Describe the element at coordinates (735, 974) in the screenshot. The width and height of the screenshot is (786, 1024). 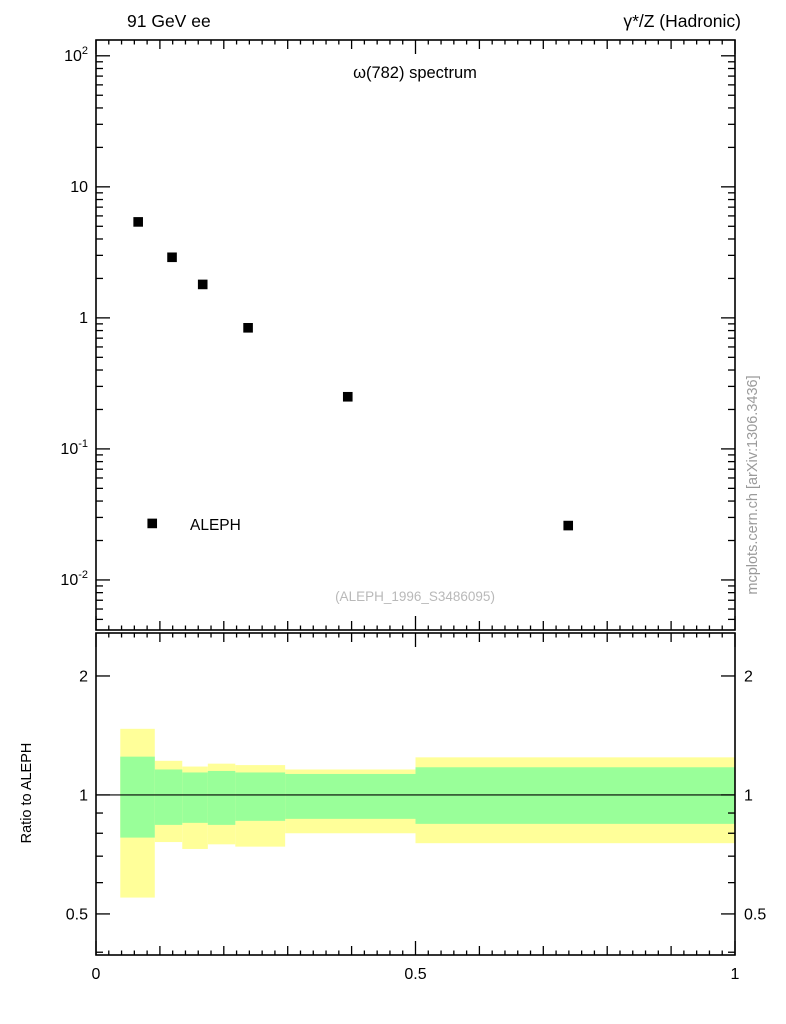
I see `x-tick-label: 1` at that location.